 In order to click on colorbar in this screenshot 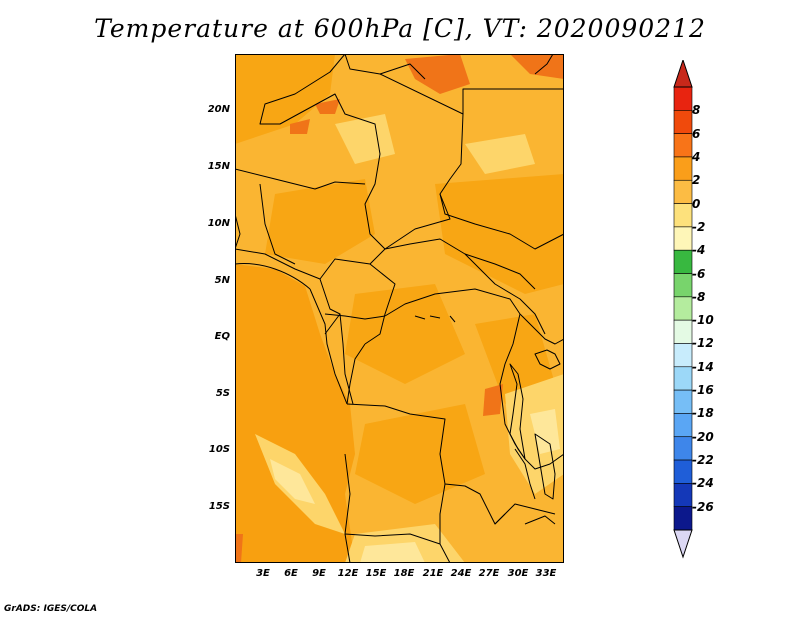, I will do `click(683, 309)`.